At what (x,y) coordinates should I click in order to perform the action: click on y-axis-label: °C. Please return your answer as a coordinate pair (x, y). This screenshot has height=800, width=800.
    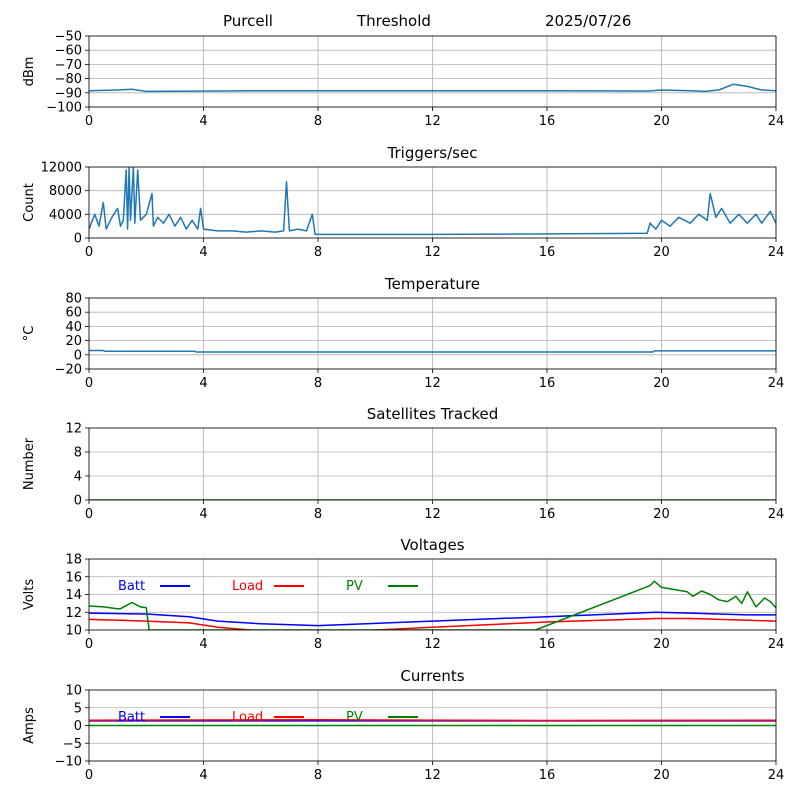
    Looking at the image, I should click on (29, 334).